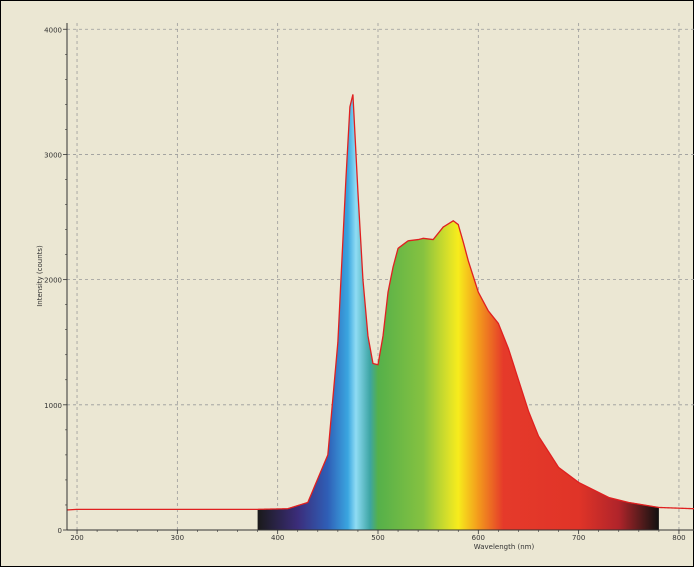 The width and height of the screenshot is (694, 568). Describe the element at coordinates (53, 281) in the screenshot. I see `y-tick-label: 2000` at that location.